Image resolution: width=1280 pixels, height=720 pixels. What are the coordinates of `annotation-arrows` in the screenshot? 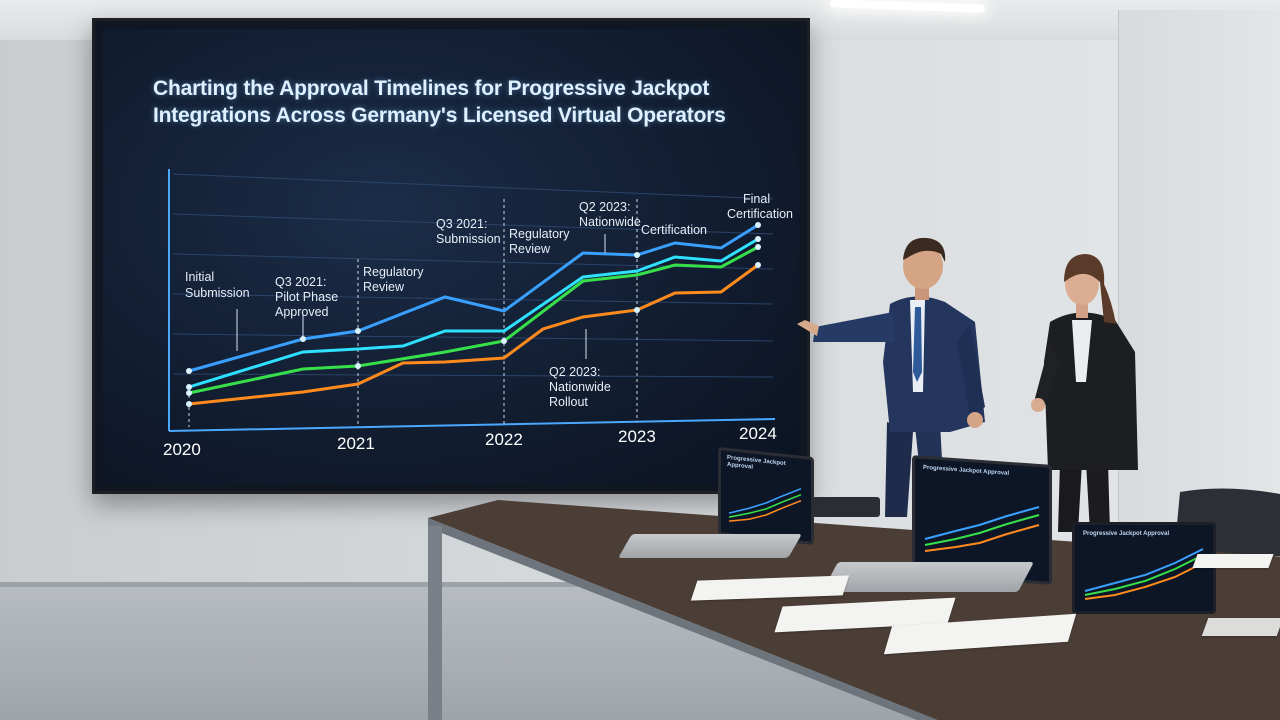 It's located at (421, 296).